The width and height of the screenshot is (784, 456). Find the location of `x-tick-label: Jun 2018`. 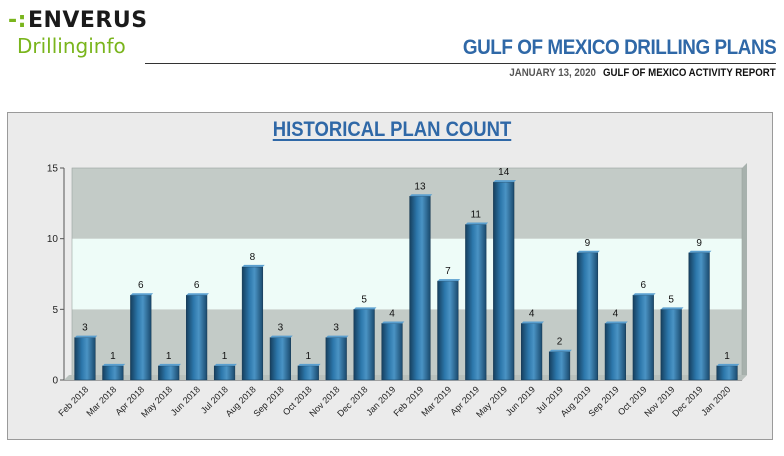

x-tick-label: Jun 2018 is located at coordinates (185, 400).